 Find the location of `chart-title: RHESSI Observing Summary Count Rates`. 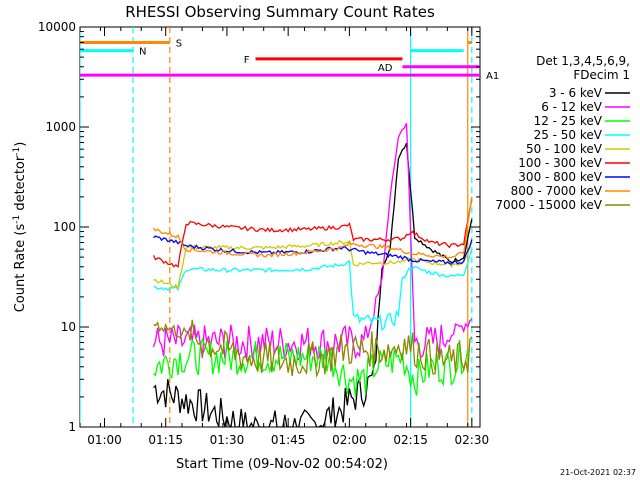

chart-title: RHESSI Observing Summary Count Rates is located at coordinates (280, 12).